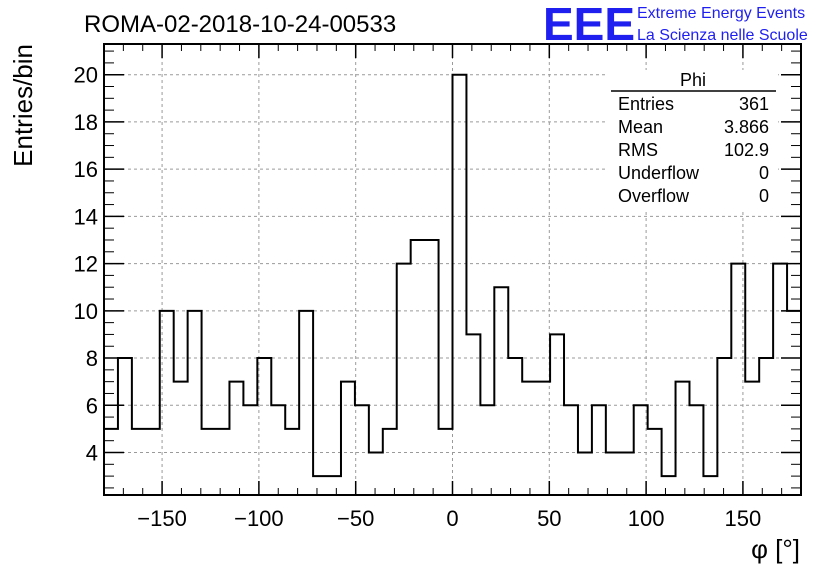 This screenshot has width=836, height=572. What do you see at coordinates (86, 122) in the screenshot?
I see `y-tick-label: 18` at bounding box center [86, 122].